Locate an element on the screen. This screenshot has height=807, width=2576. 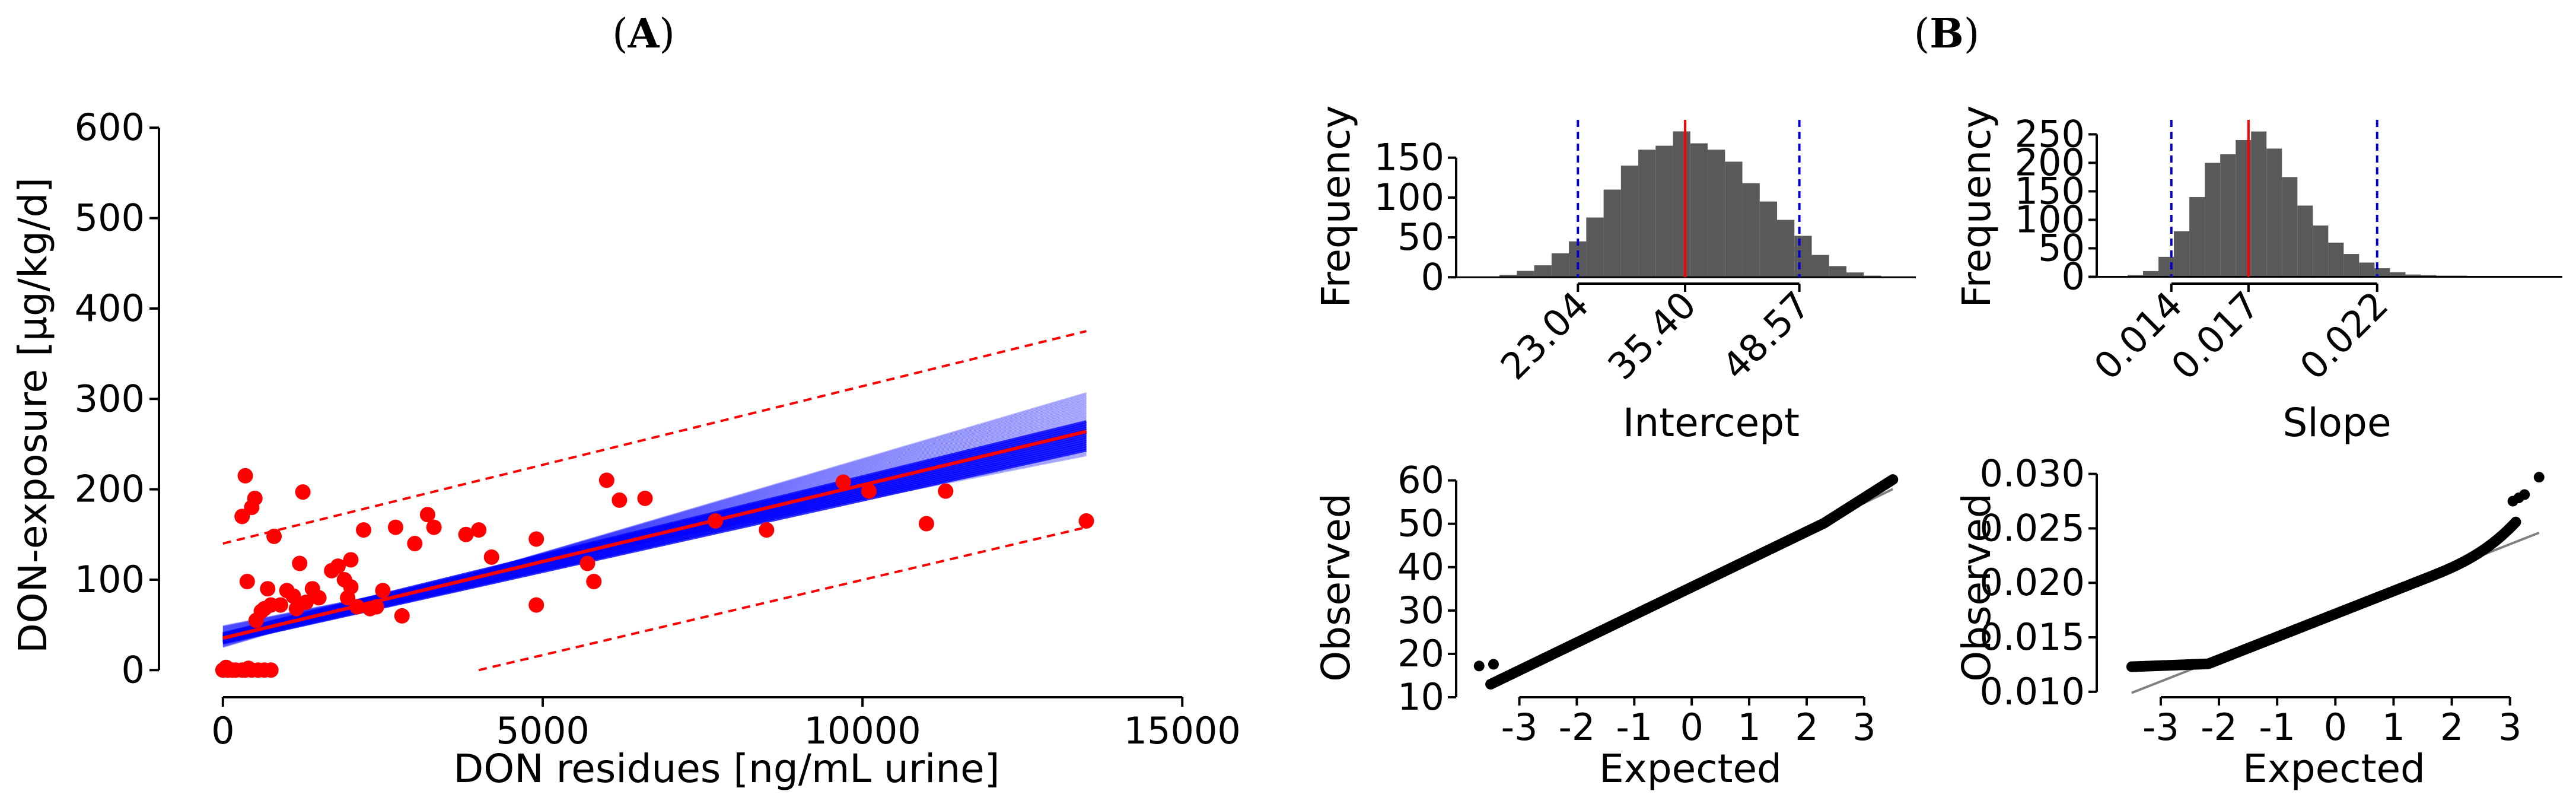
qq-x-tick-label: 1 is located at coordinates (1748, 728).